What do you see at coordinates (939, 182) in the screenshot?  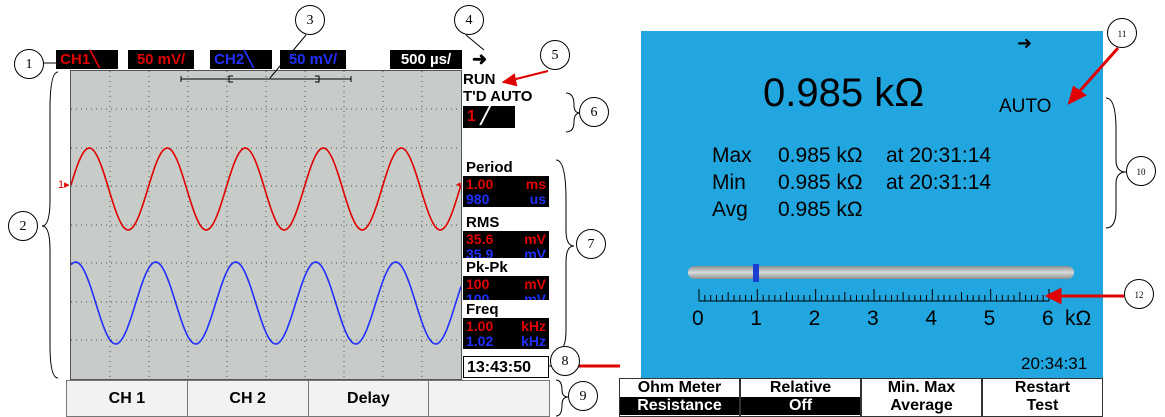 I see `stat-min-time: at 20:31:14` at bounding box center [939, 182].